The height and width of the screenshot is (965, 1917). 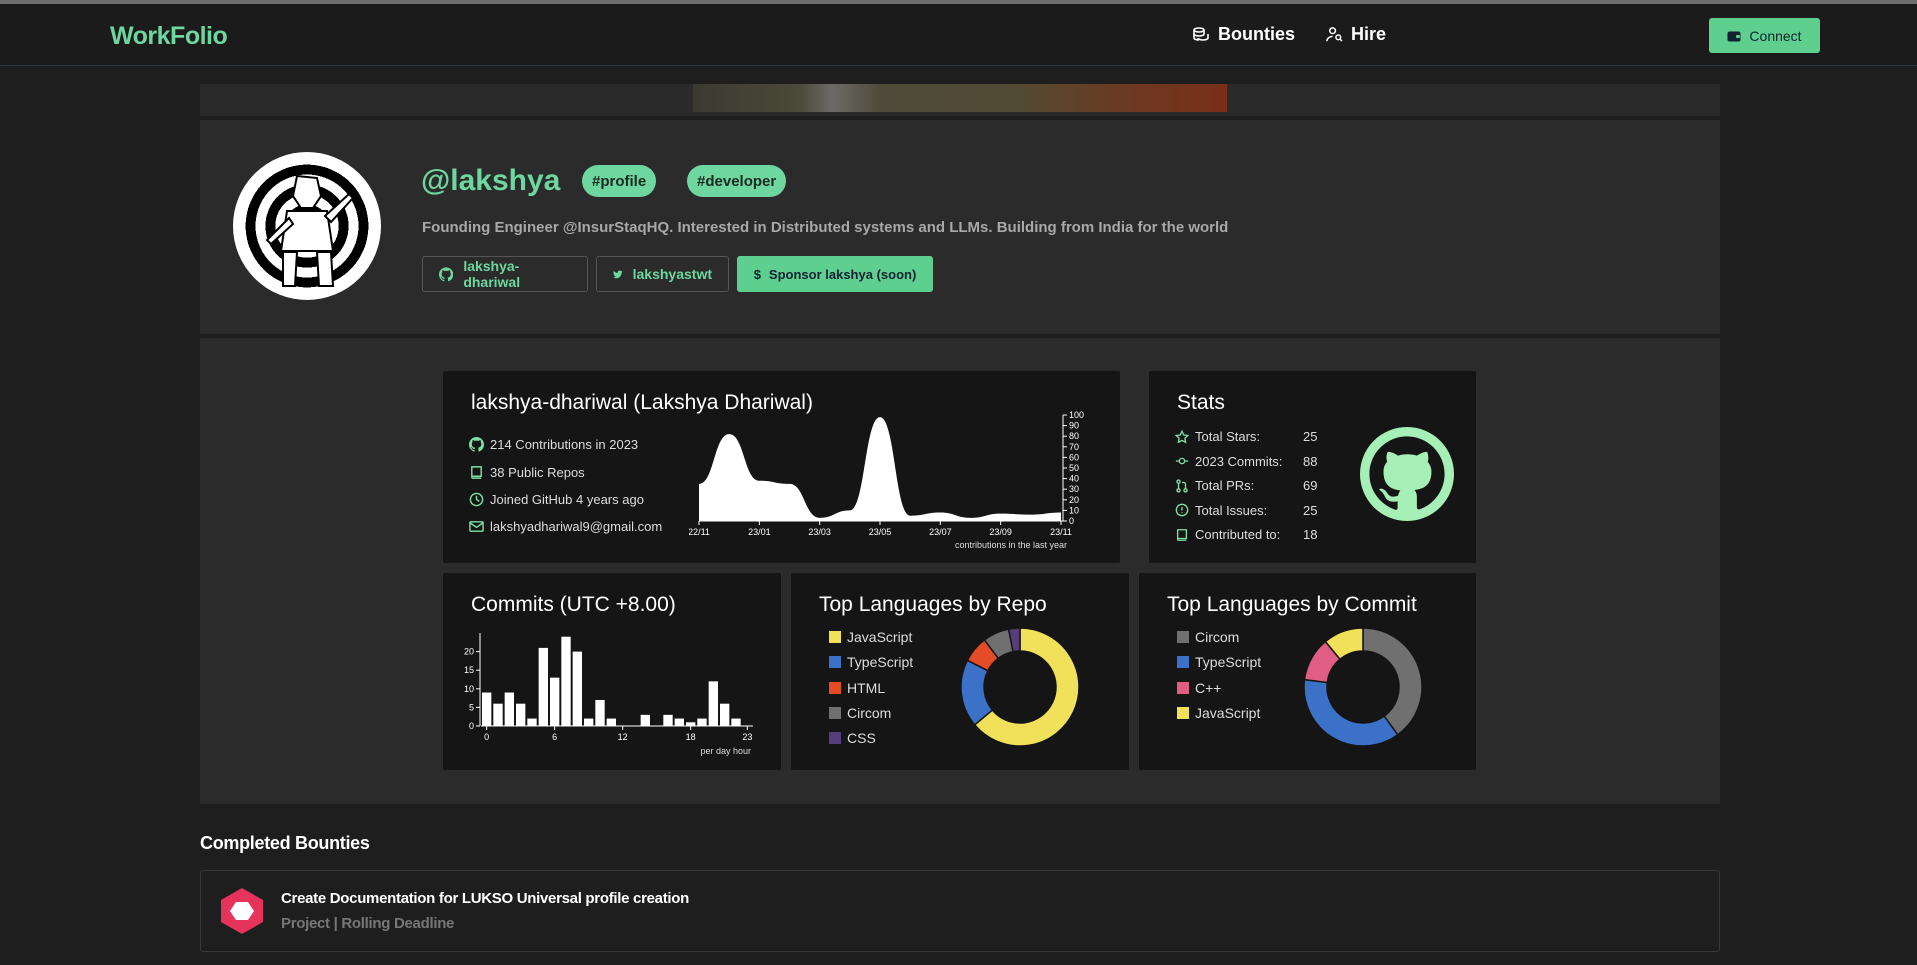 I want to click on tag-profile: #profile, so click(x=619, y=181).